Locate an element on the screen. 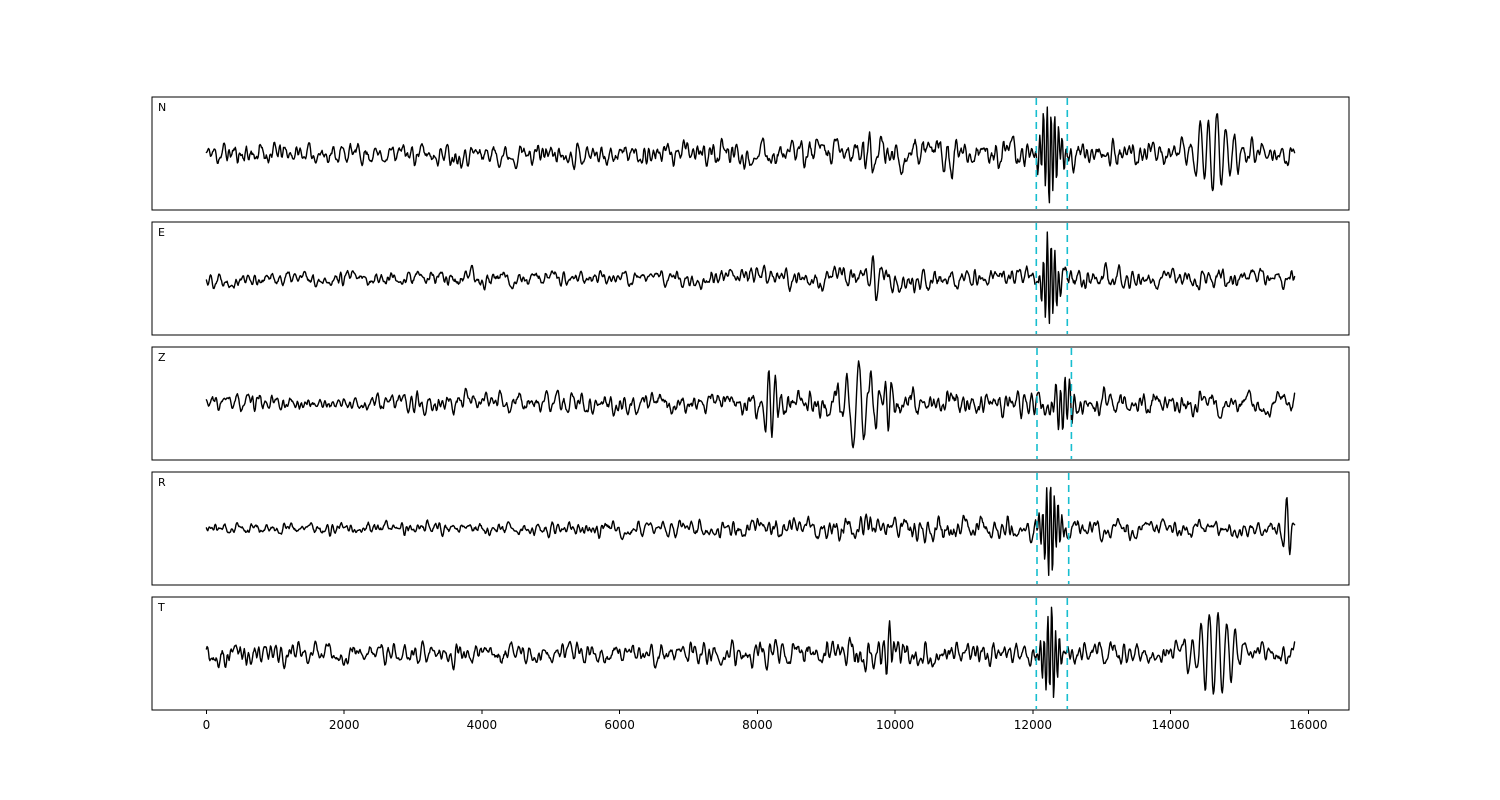  x-tick-label: 14000 is located at coordinates (1171, 725).